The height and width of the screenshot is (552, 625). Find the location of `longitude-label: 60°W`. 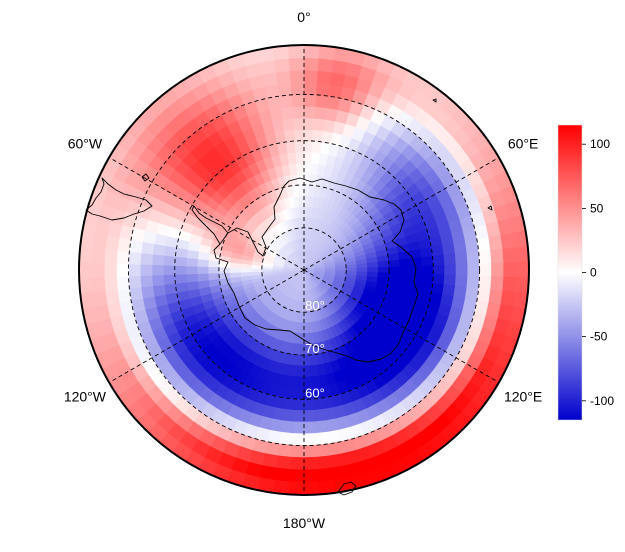

longitude-label: 60°W is located at coordinates (85, 144).